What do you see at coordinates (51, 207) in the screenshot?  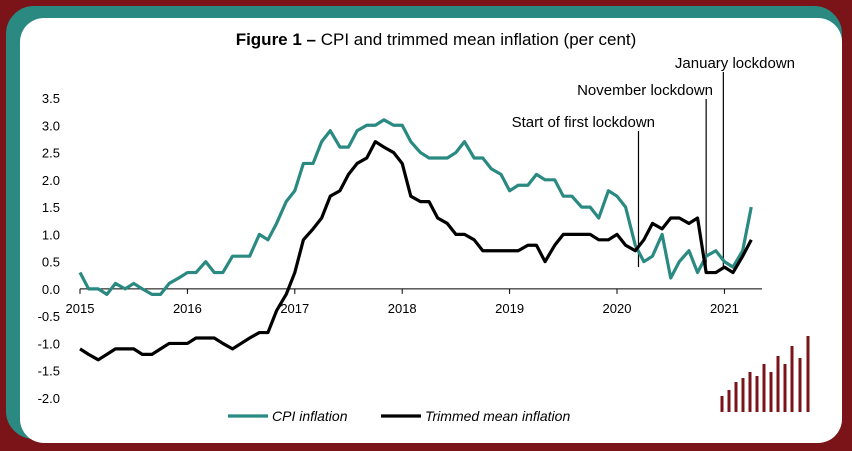 I see `y-tick-label: 1.5` at bounding box center [51, 207].